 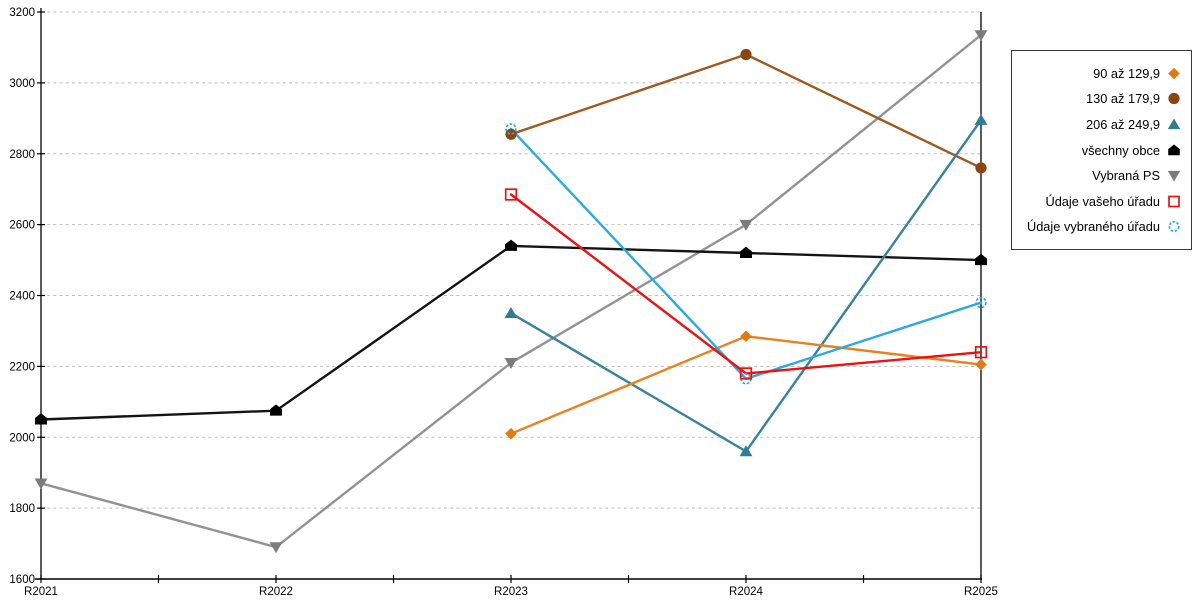 I want to click on legend-item-5: Údaje vašeho úřadu, so click(x=1100, y=201).